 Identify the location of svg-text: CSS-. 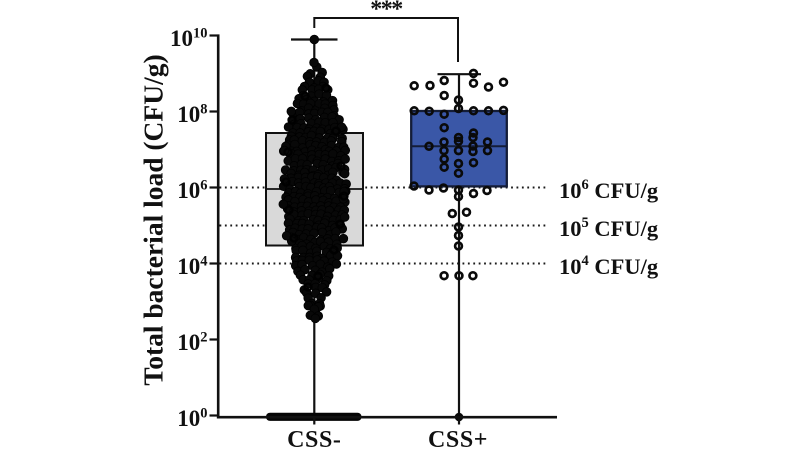
(314, 438).